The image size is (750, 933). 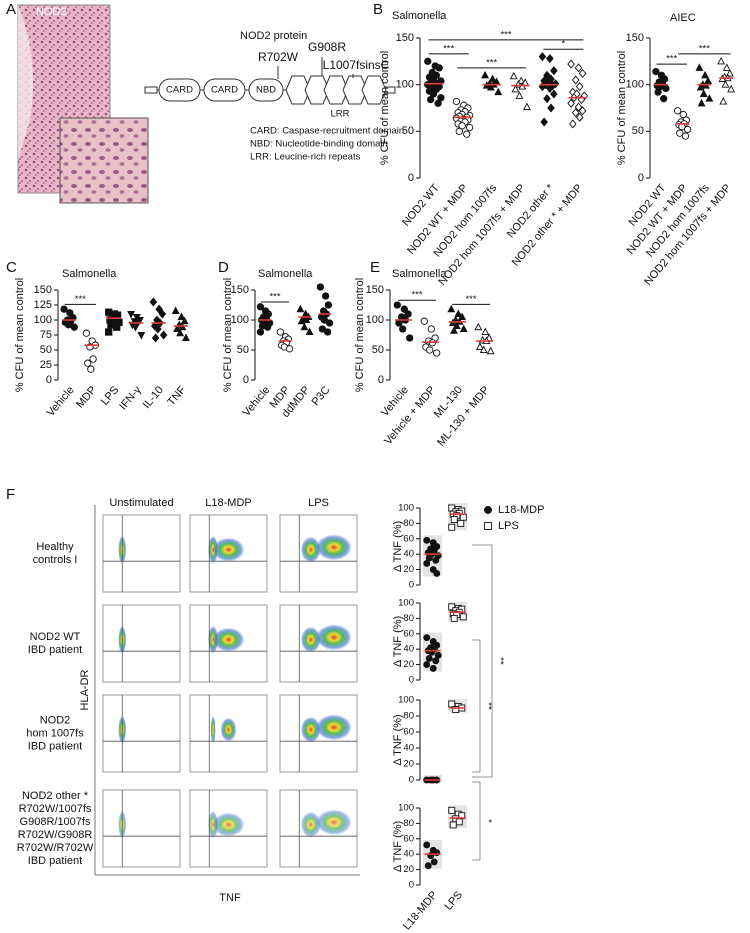 I want to click on y-tick-label: 150, so click(x=375, y=290).